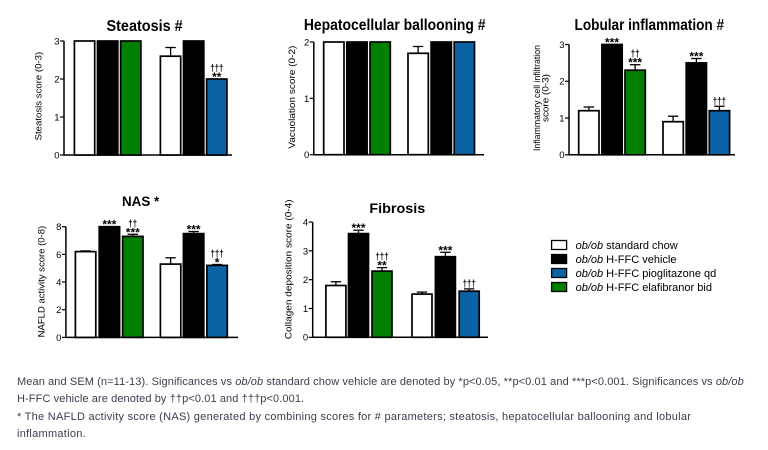  What do you see at coordinates (395, 25) in the screenshot?
I see `svg-text: Hepatocellular ballooning #` at bounding box center [395, 25].